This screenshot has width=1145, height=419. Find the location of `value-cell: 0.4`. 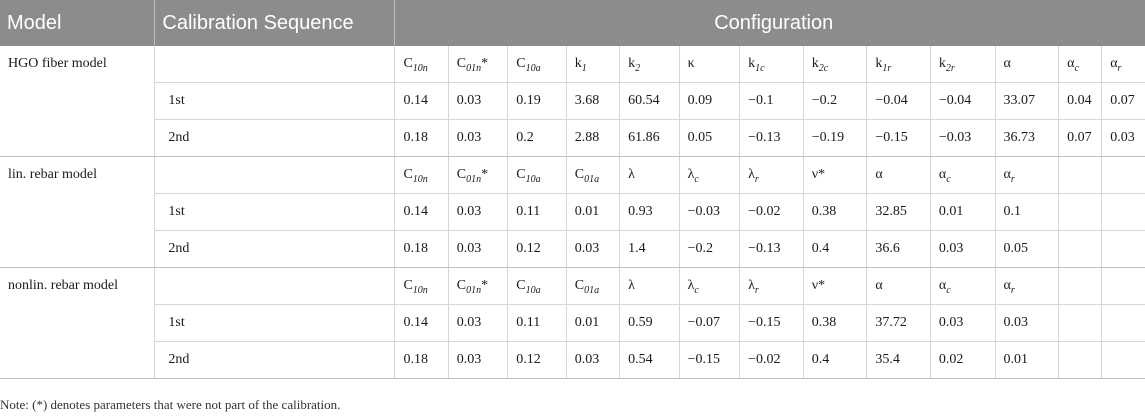

value-cell: 0.4 is located at coordinates (835, 249).